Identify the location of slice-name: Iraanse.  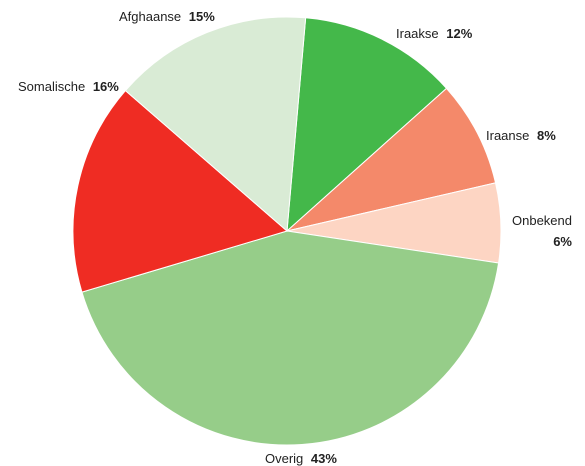
(507, 135).